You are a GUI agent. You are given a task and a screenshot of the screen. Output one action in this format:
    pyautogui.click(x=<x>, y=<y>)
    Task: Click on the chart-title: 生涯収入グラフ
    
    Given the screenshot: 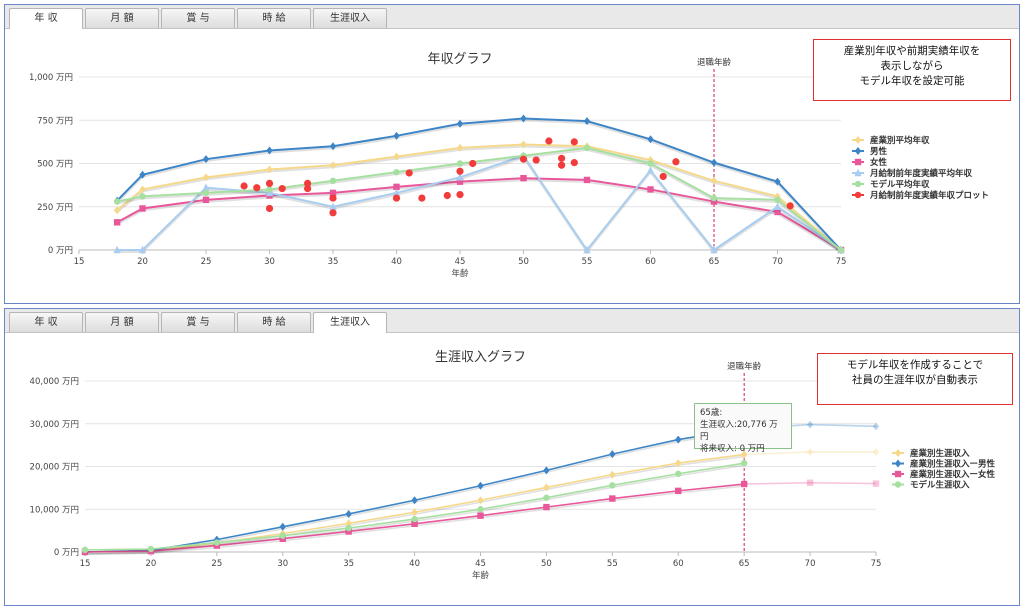 What is the action you would take?
    pyautogui.click(x=480, y=357)
    